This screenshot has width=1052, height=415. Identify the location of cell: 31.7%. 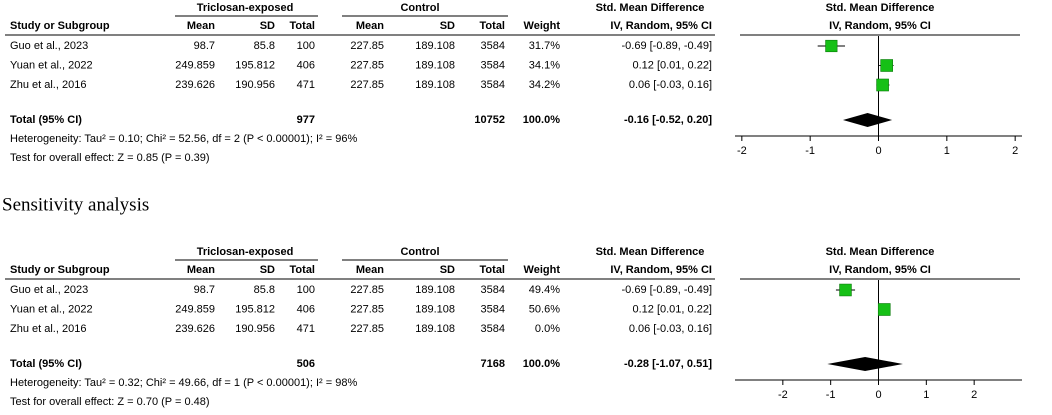
(544, 46).